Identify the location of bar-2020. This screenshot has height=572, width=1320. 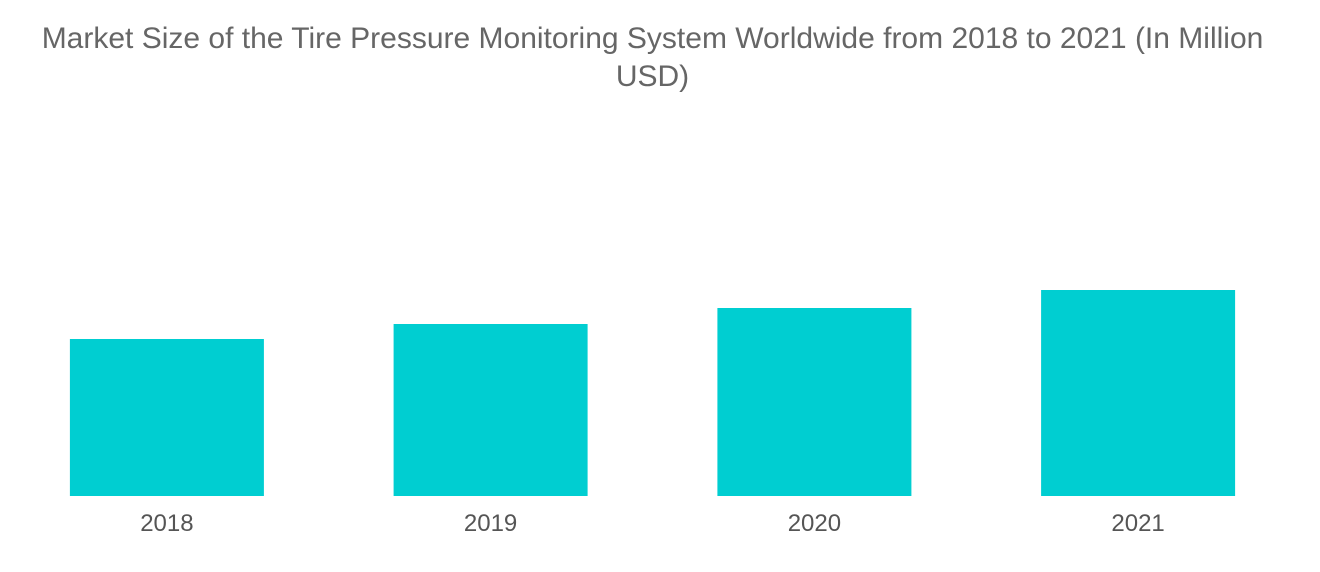
(814, 402).